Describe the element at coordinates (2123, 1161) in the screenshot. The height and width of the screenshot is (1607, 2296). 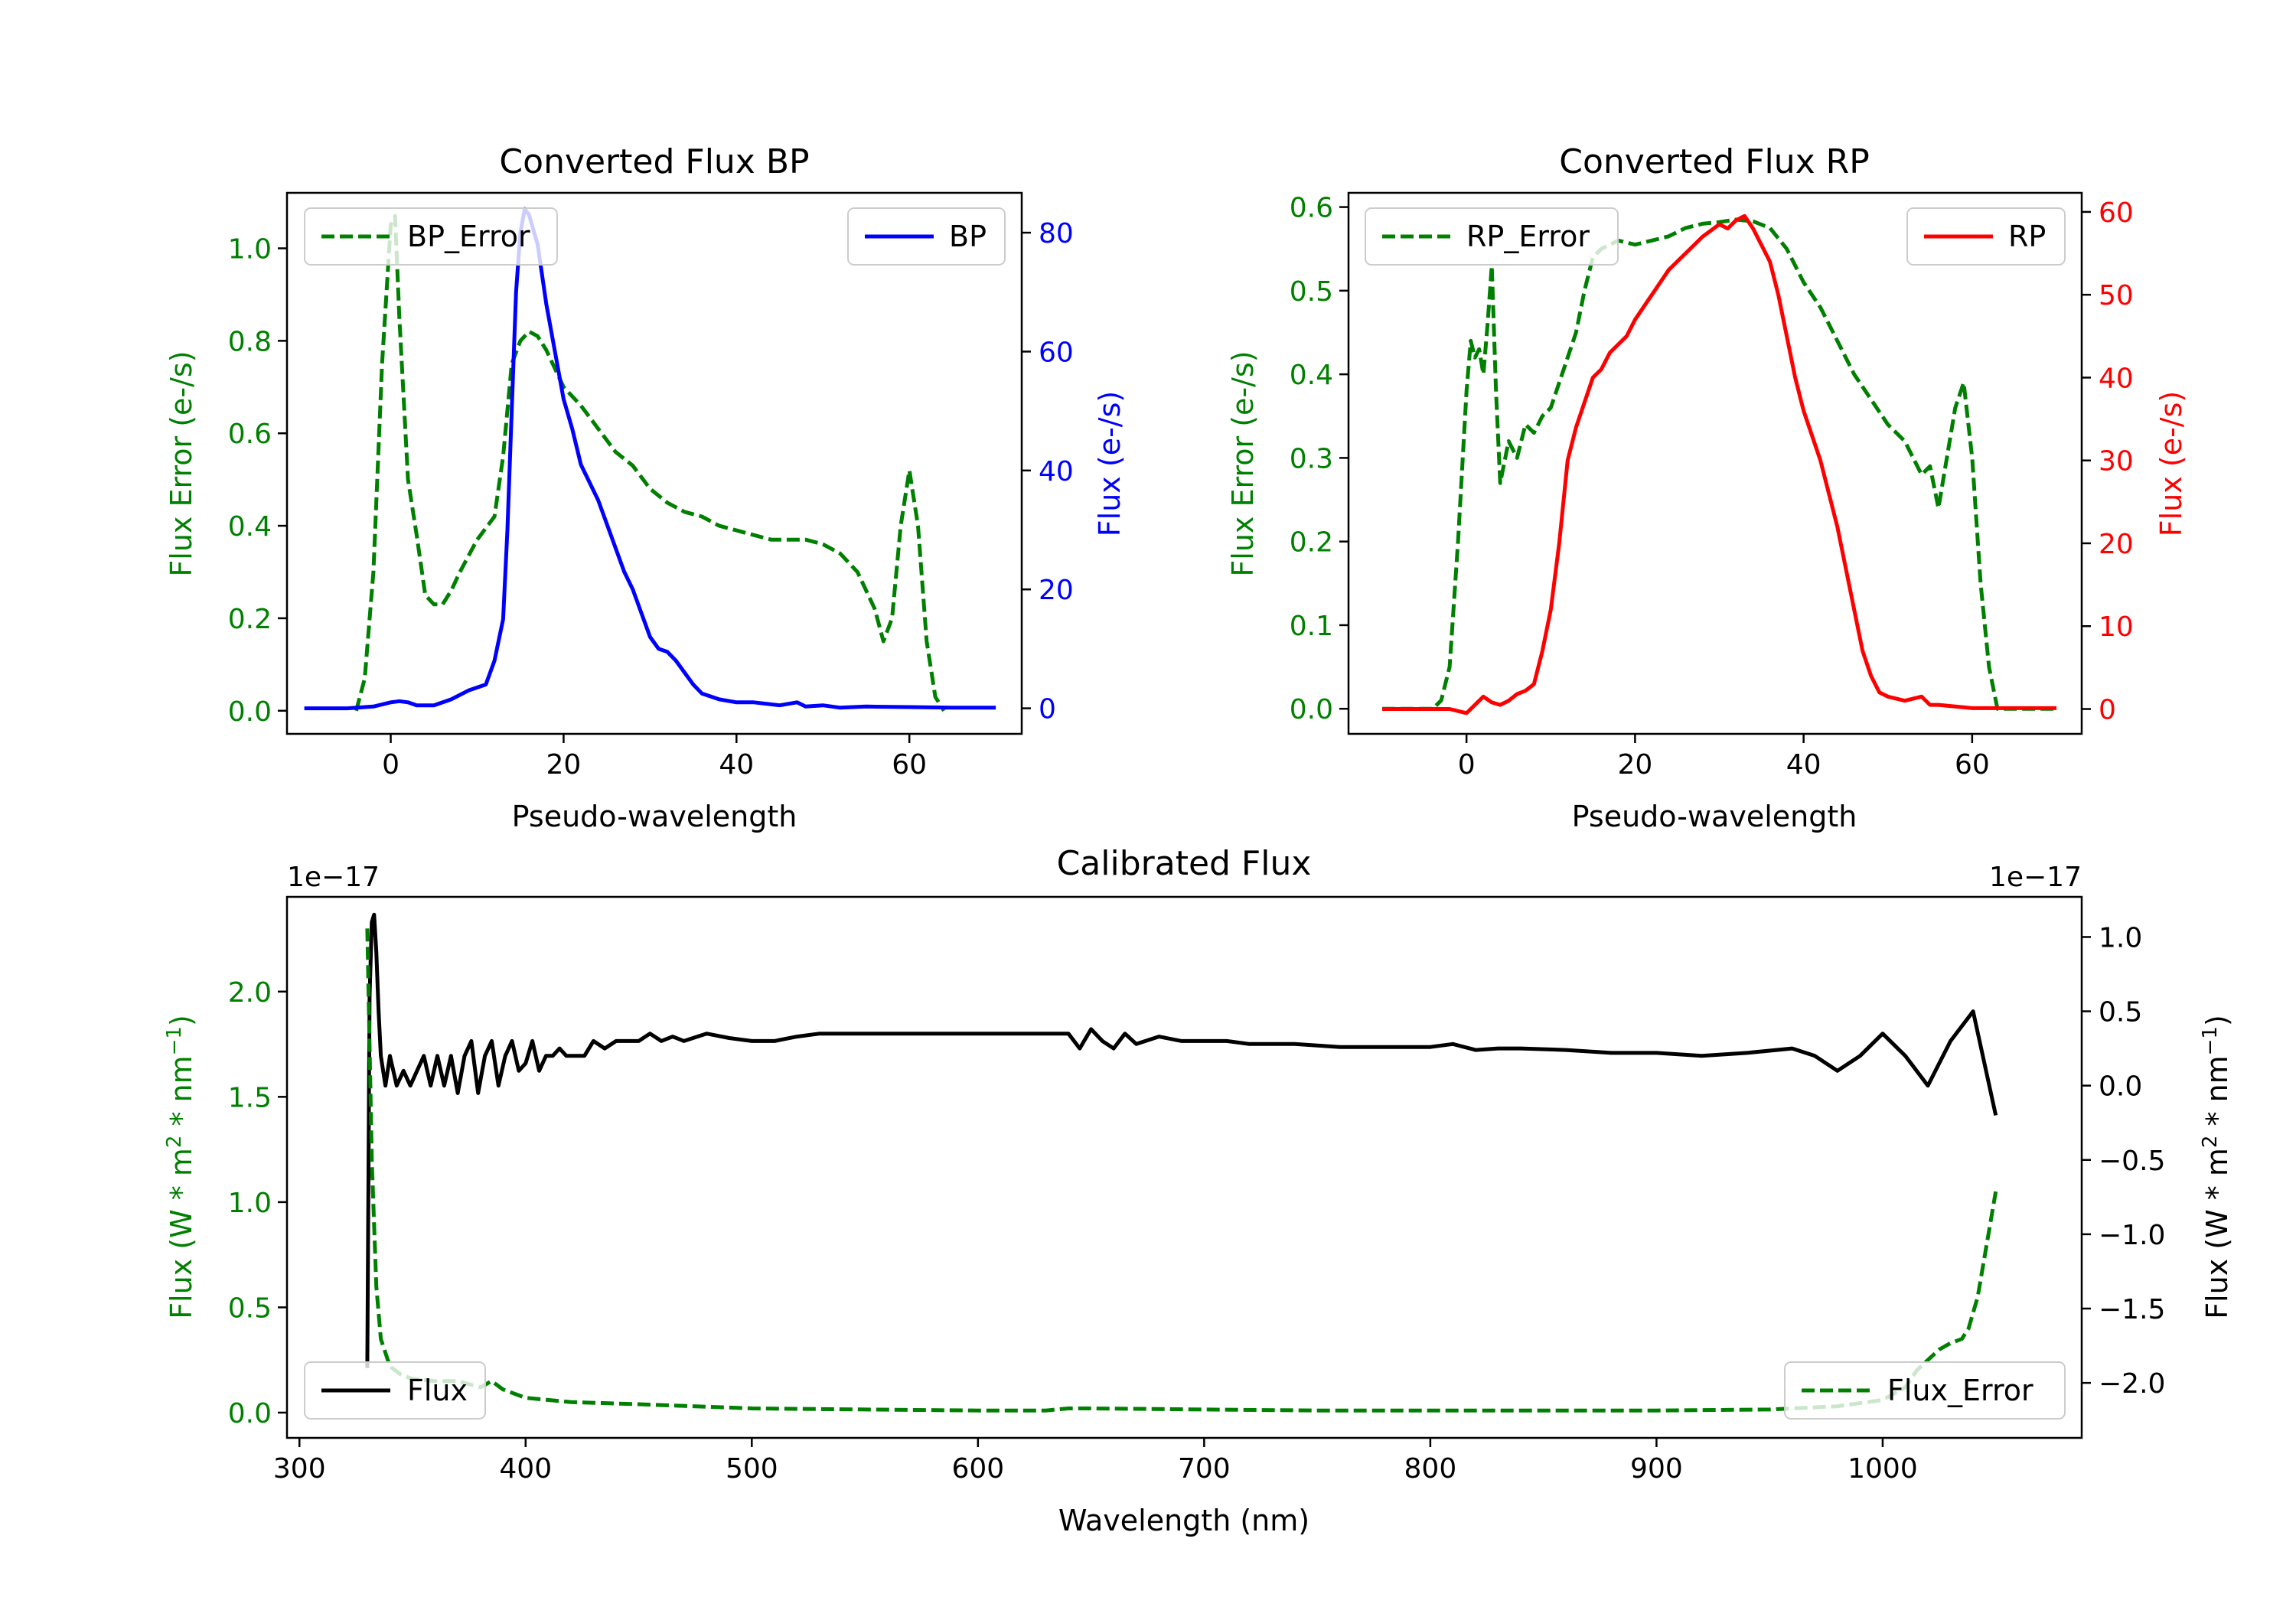
I see `cal-right-ticks: −2.0 −1.5 −1.0 −0.5 0.0 0.5 1.0` at that location.